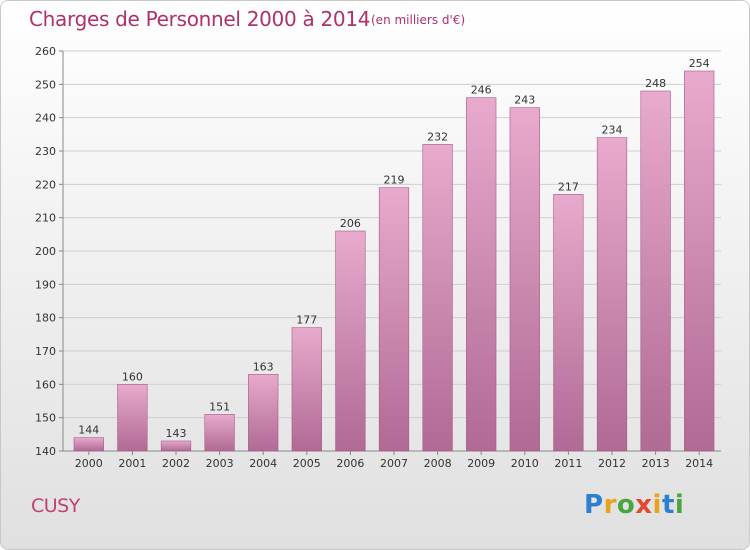 The width and height of the screenshot is (750, 550). What do you see at coordinates (699, 463) in the screenshot?
I see `x-tick-label: 2014` at bounding box center [699, 463].